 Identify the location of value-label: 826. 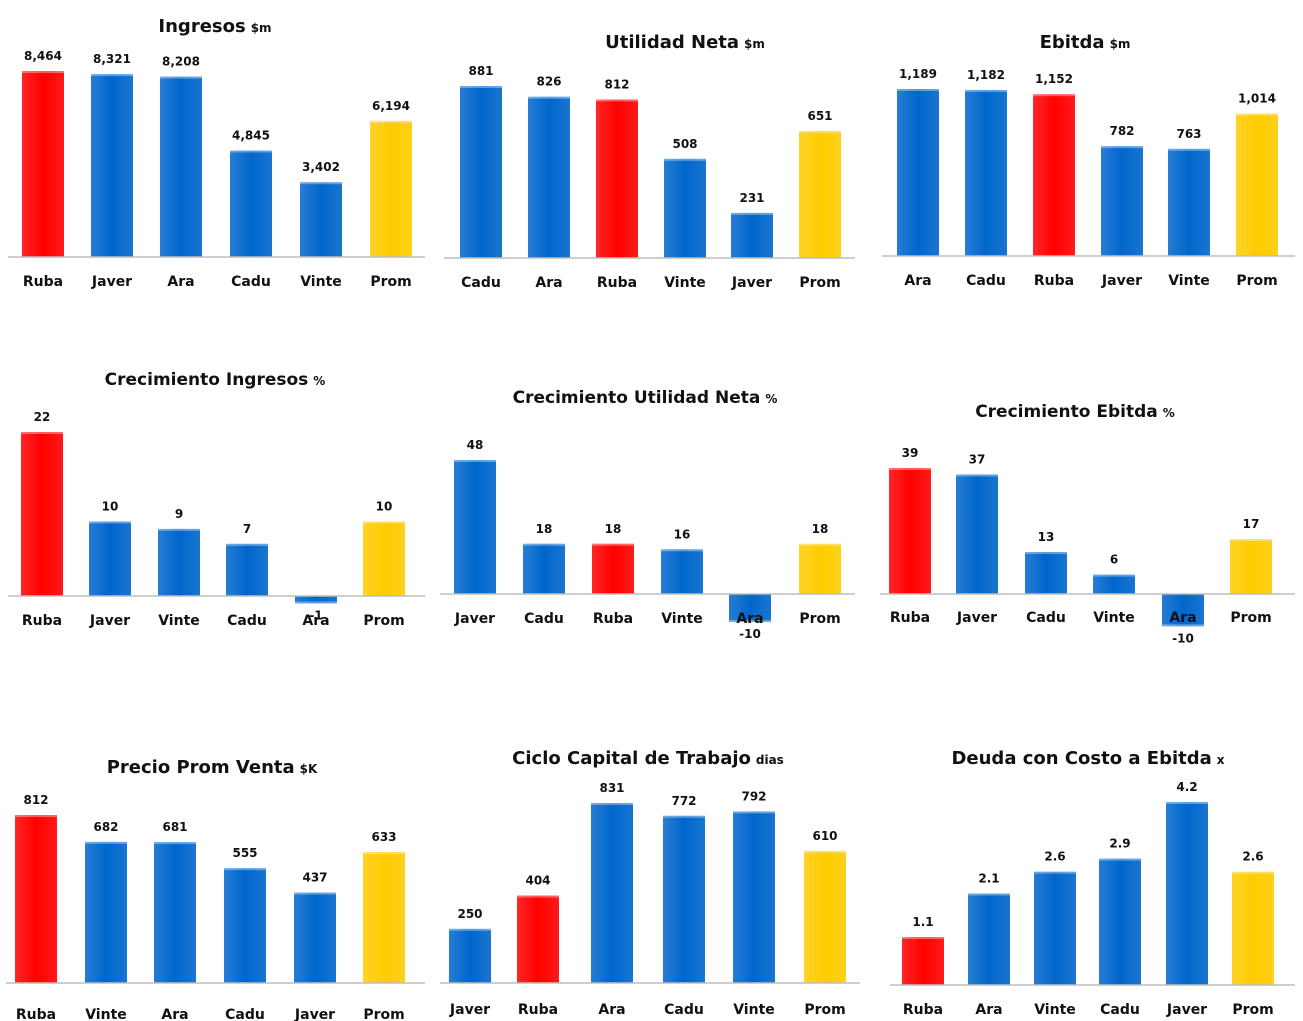
(548, 82).